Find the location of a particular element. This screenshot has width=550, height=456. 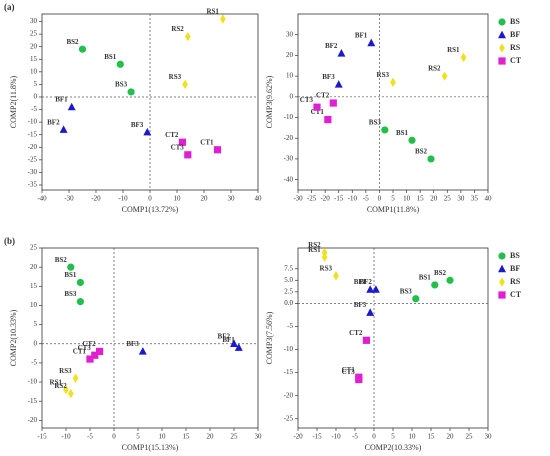

y-tick-label: 0.0 is located at coordinates (288, 303).